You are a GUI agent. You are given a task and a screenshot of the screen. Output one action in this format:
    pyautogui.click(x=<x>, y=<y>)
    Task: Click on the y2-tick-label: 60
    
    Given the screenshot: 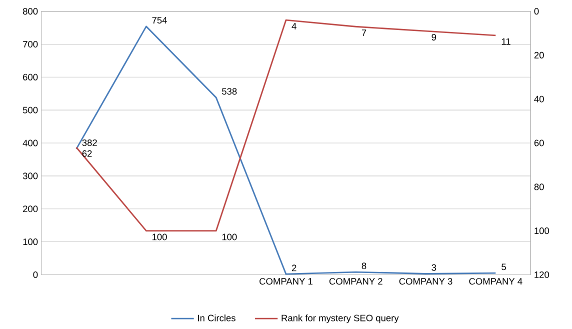 What is the action you would take?
    pyautogui.click(x=539, y=143)
    